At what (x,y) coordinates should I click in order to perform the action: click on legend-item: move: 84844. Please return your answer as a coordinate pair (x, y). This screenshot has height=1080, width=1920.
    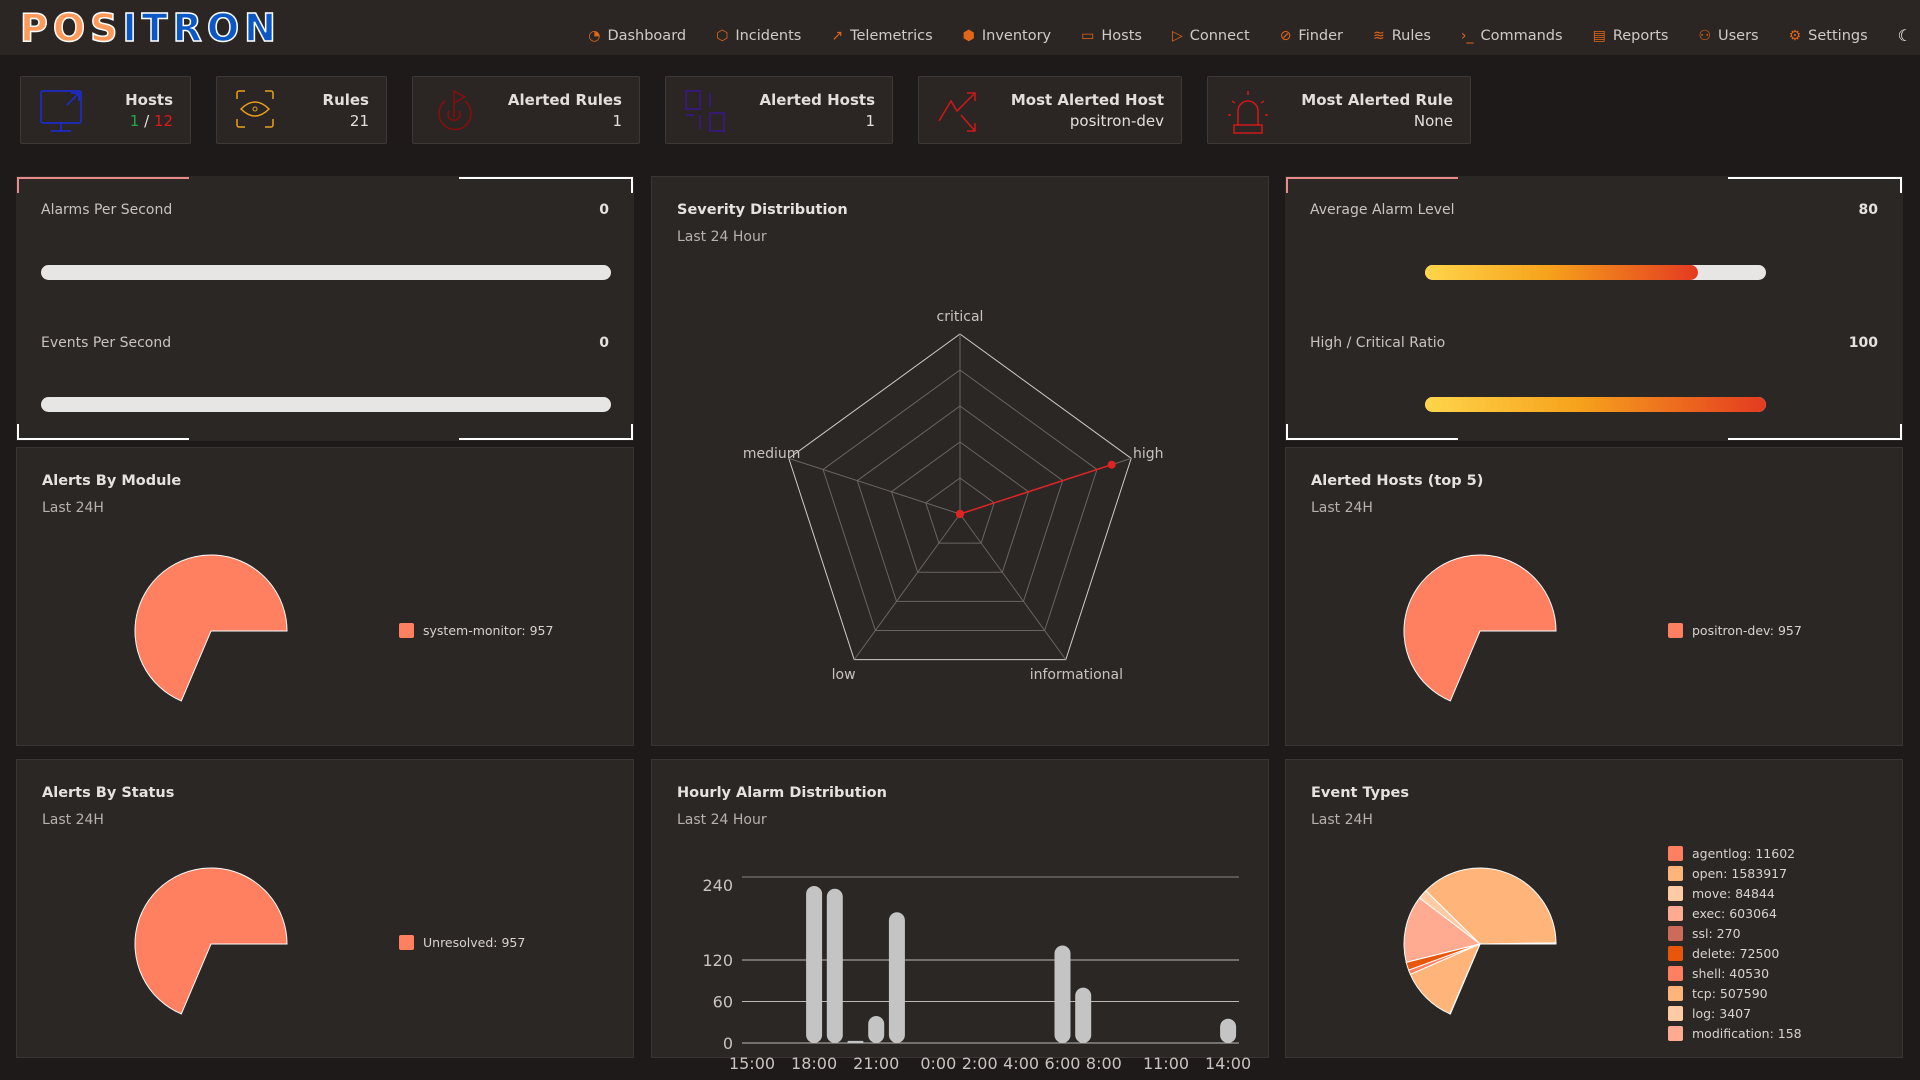
    Looking at the image, I should click on (1735, 893).